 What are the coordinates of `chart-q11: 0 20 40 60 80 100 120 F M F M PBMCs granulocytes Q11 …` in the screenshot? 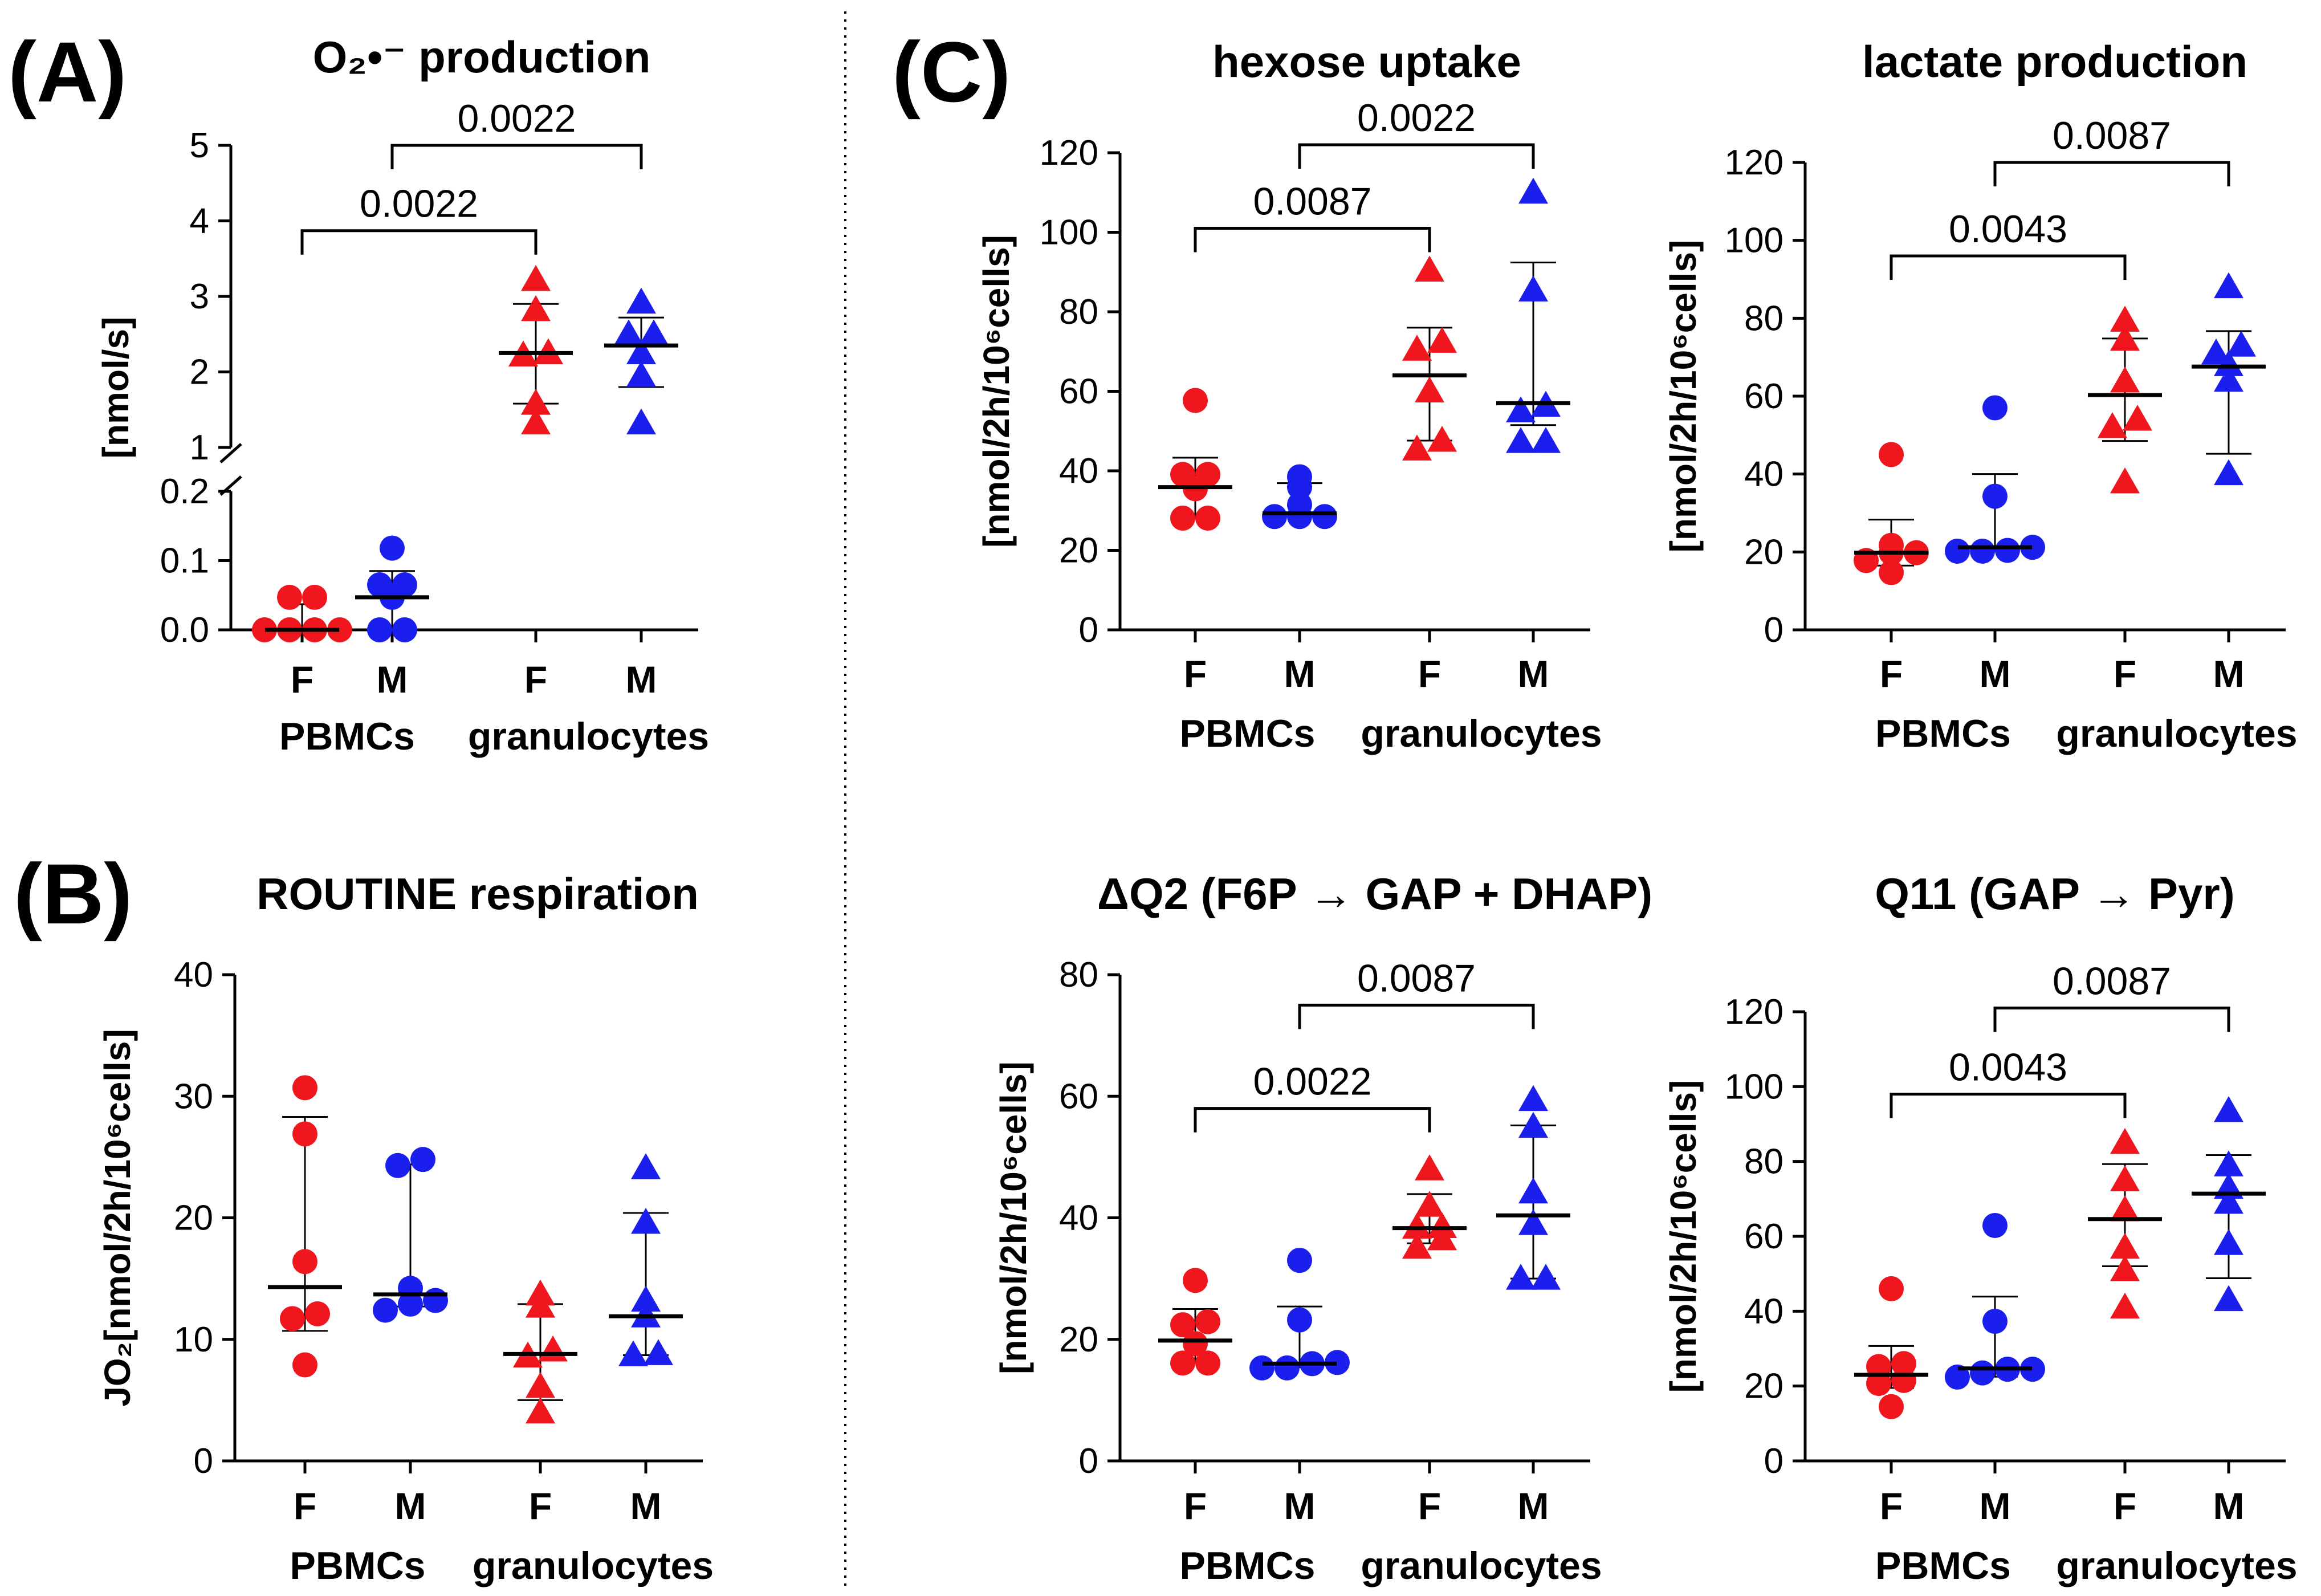 It's located at (1981, 1228).